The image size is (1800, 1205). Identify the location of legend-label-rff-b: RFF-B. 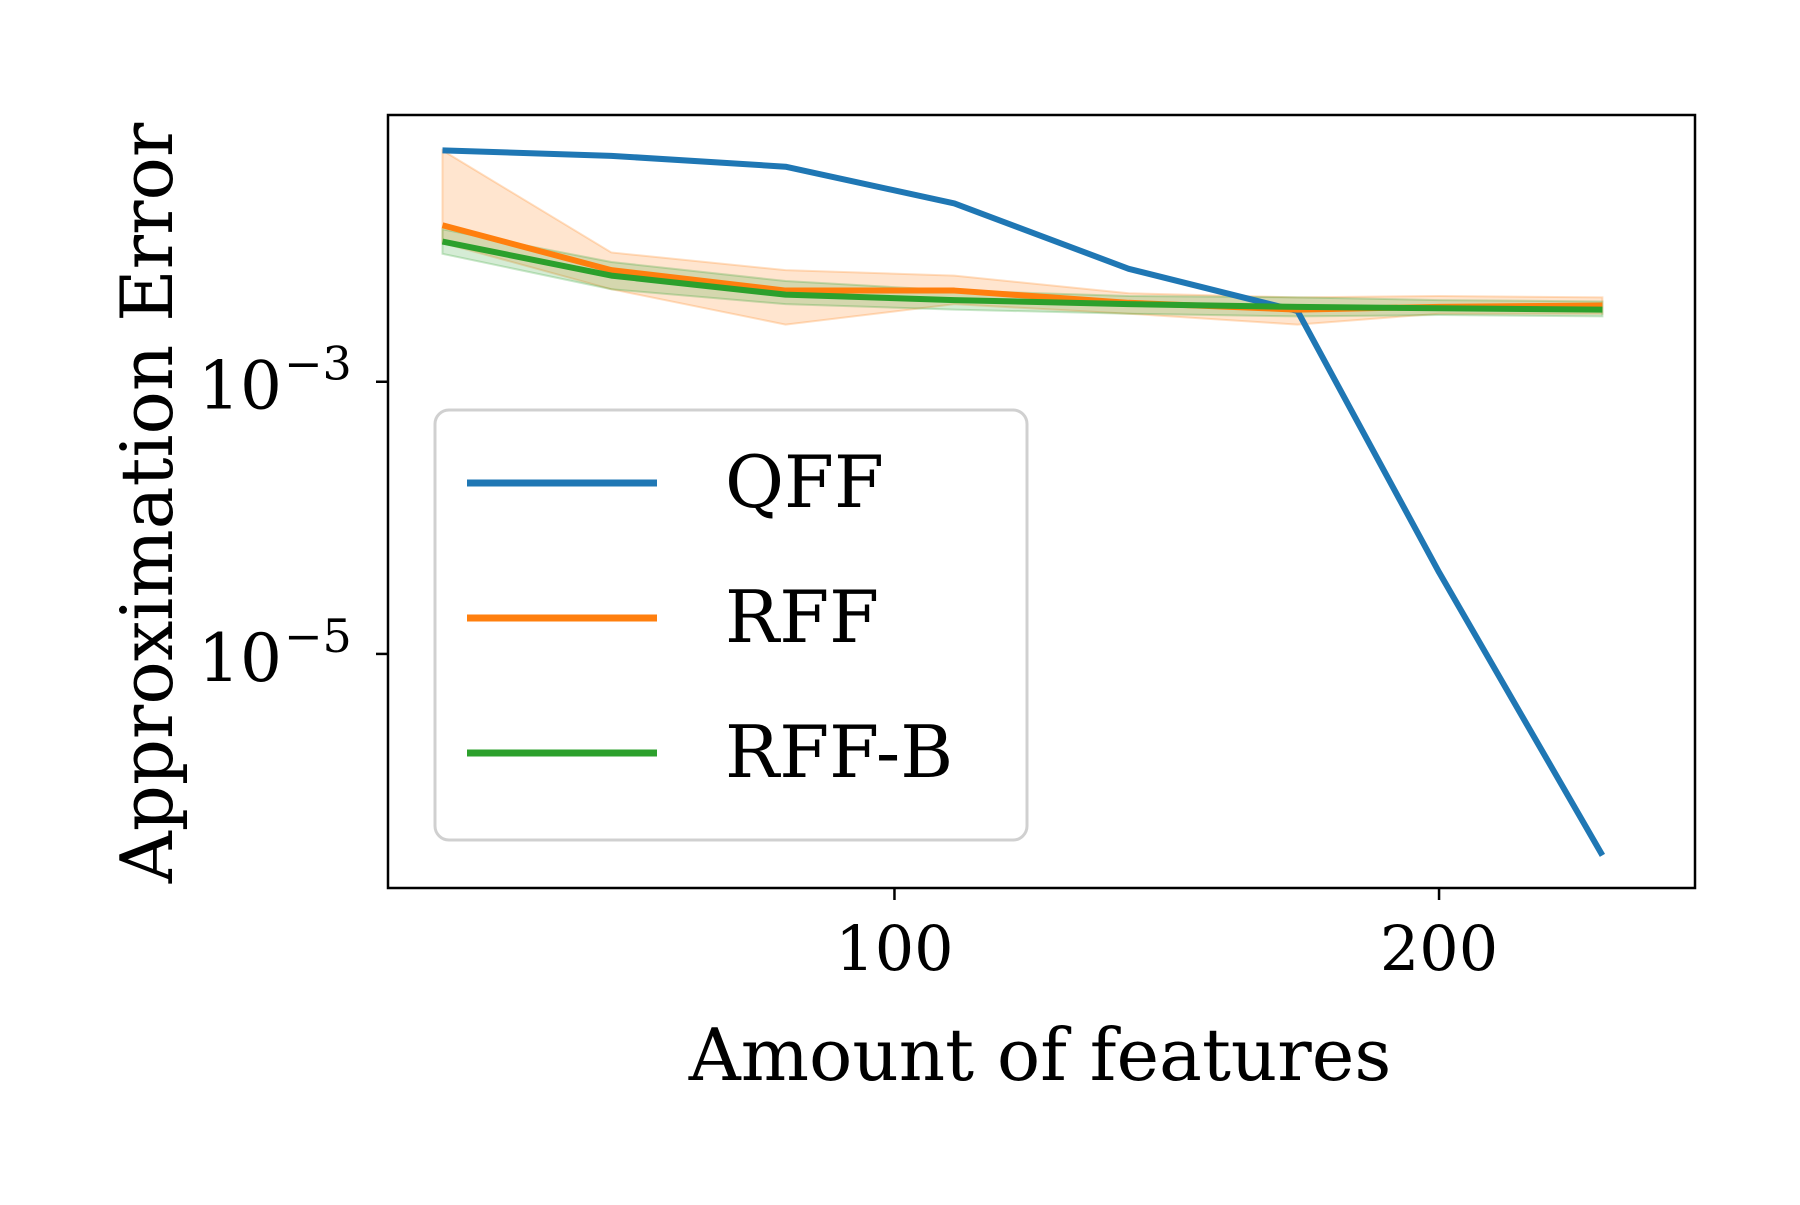
(839, 752).